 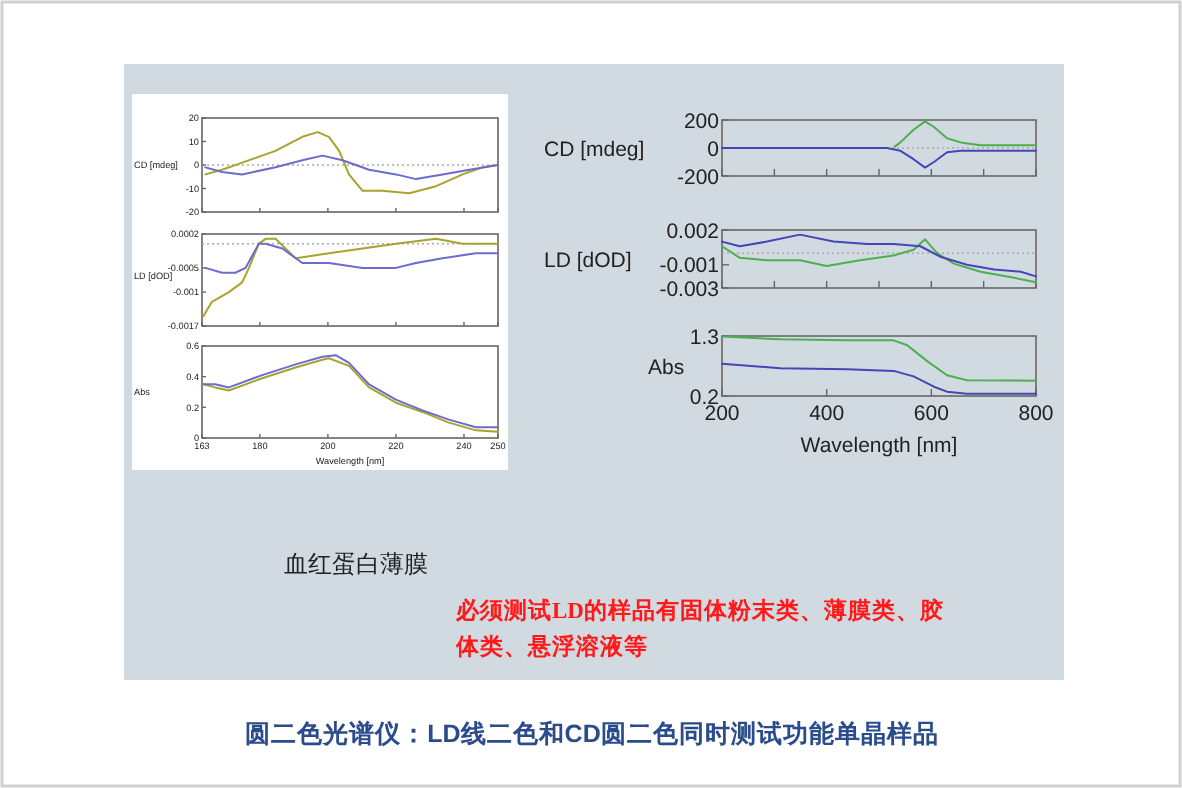 I want to click on x-tick-label: 800, so click(x=1036, y=414).